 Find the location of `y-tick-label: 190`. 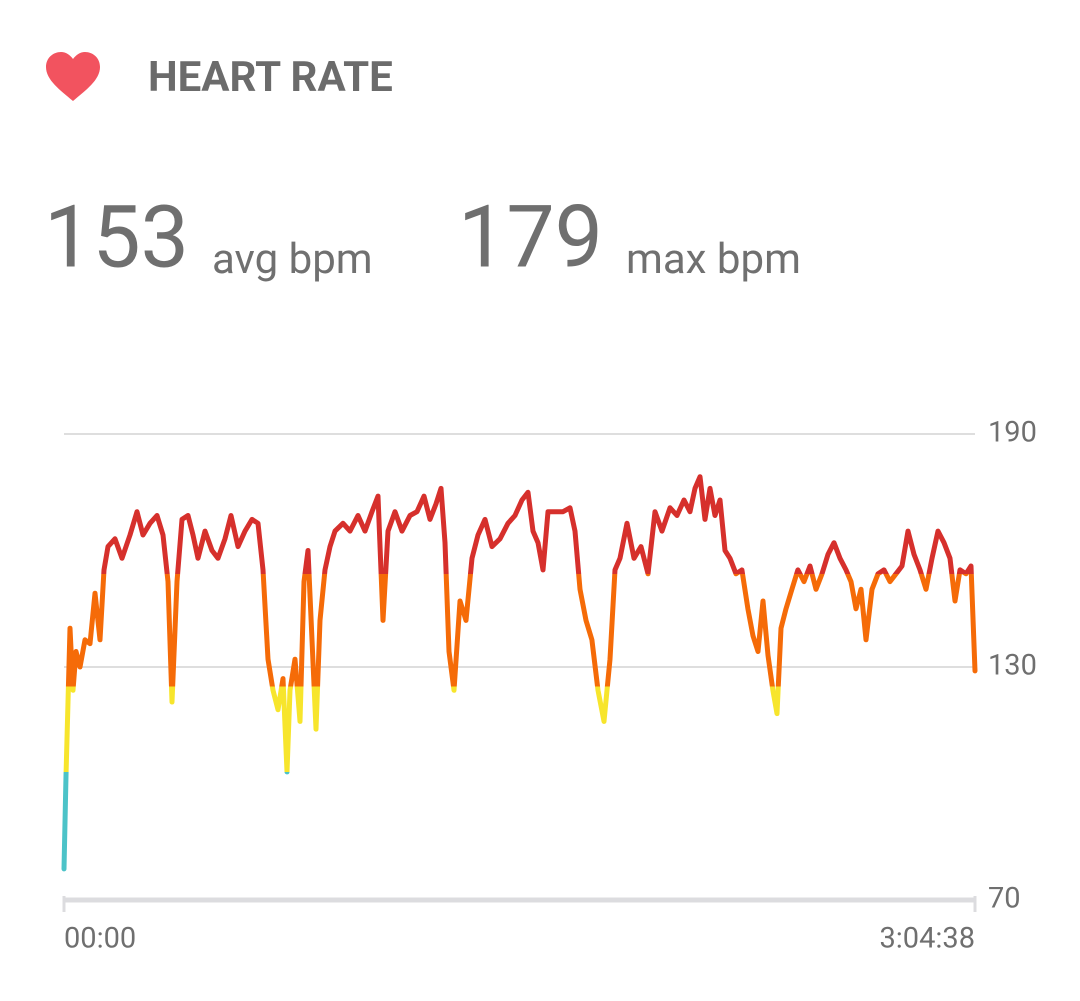

y-tick-label: 190 is located at coordinates (1012, 433).